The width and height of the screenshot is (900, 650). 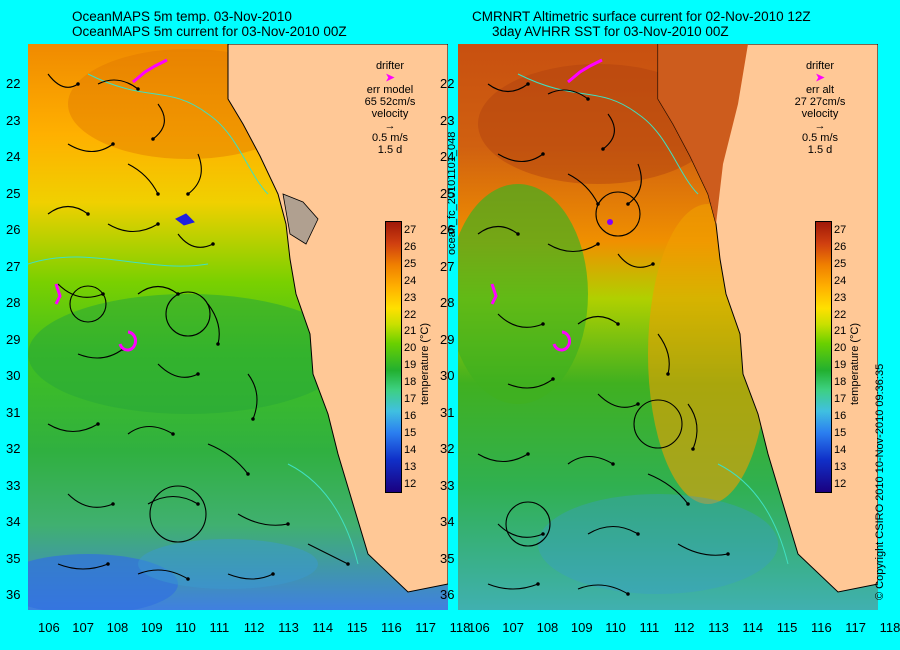 What do you see at coordinates (13, 120) in the screenshot?
I see `lat-tick-label: 23` at bounding box center [13, 120].